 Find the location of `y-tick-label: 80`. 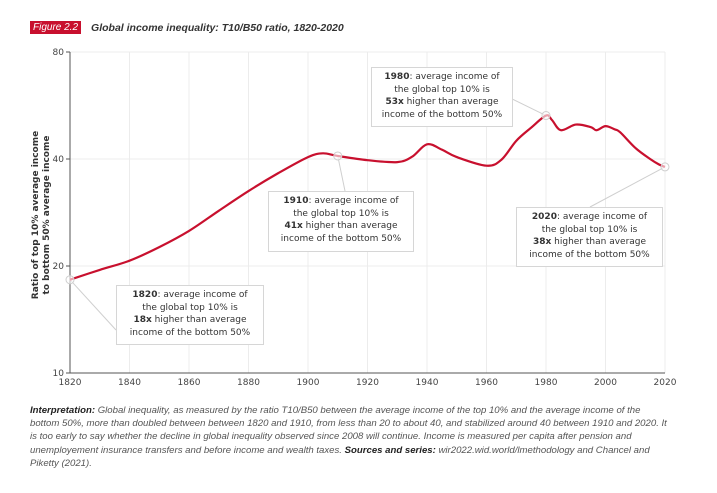

y-tick-label: 80 is located at coordinates (59, 53).